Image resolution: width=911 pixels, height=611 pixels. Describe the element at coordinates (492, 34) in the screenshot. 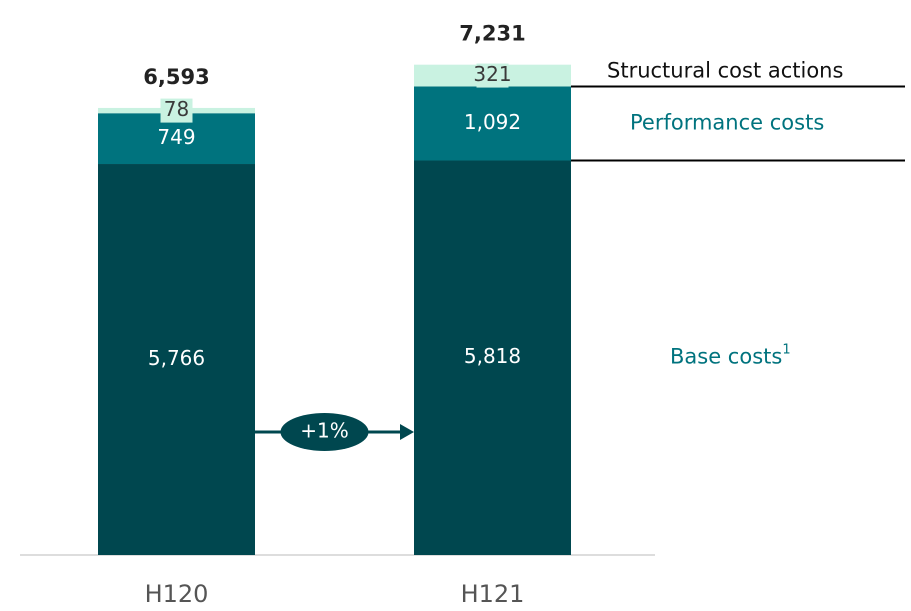

I see `total-label: 7,231` at that location.